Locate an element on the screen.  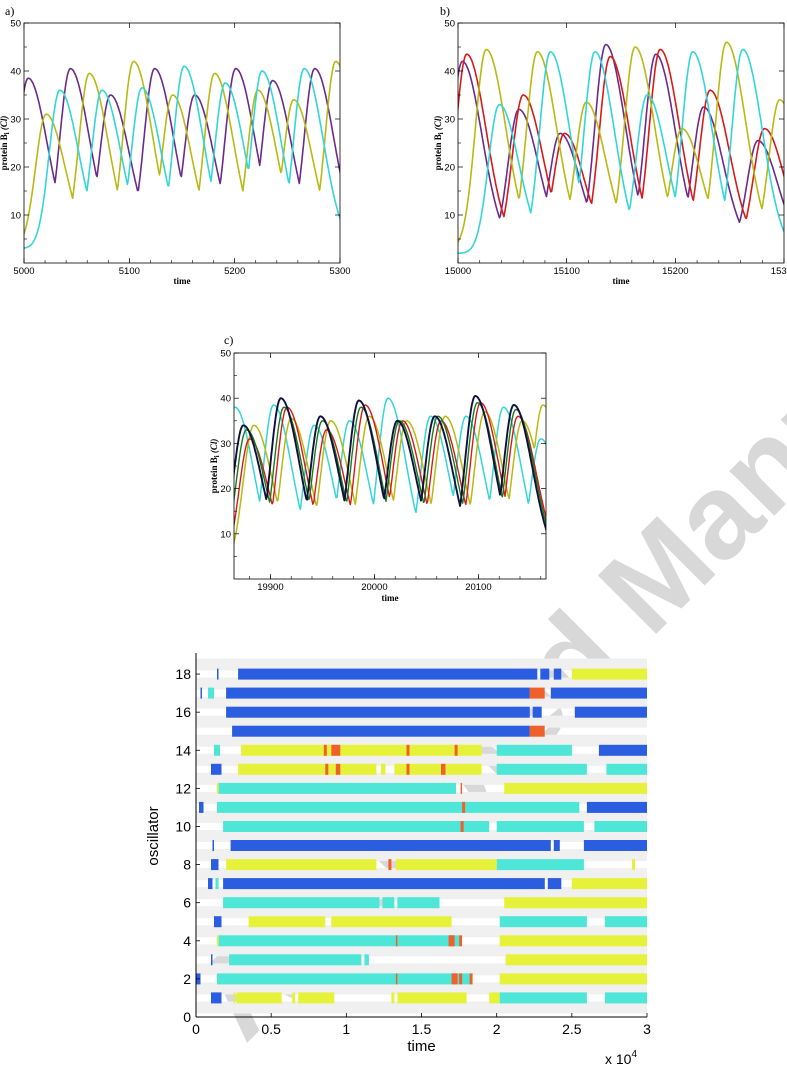
x-tick-label: 19900 is located at coordinates (270, 587).